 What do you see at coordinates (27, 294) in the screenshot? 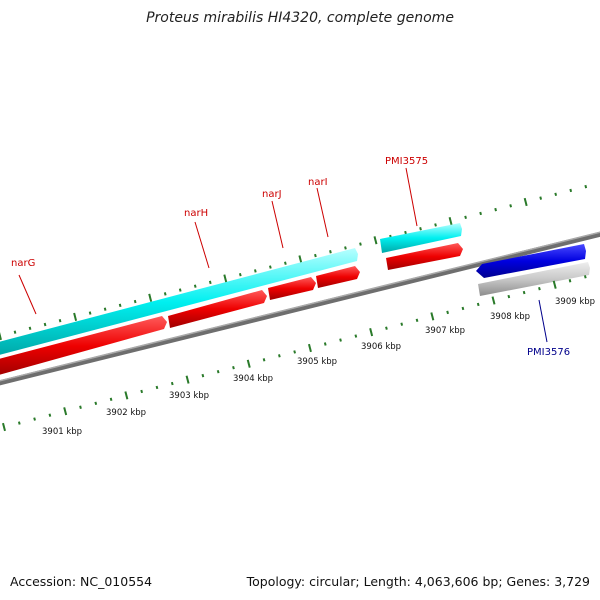
I see `leader-narG` at bounding box center [27, 294].